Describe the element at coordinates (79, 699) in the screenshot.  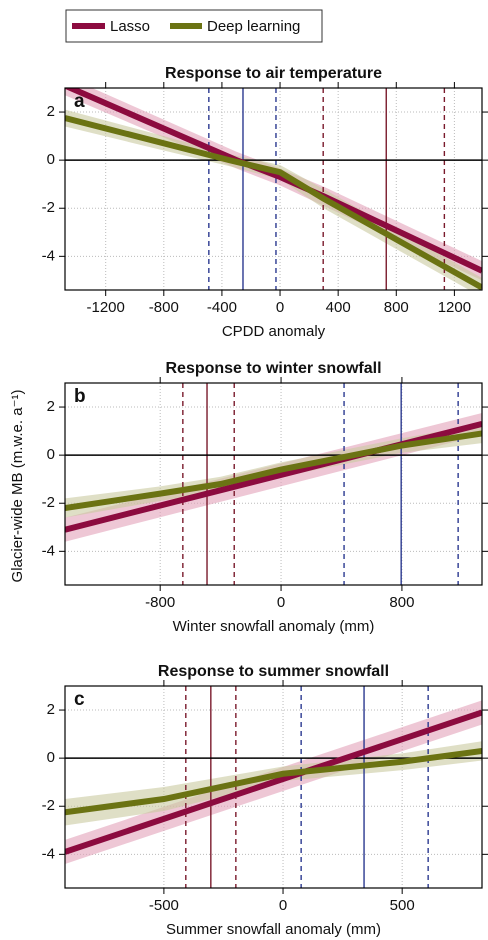
I see `panel-letter: c` at that location.